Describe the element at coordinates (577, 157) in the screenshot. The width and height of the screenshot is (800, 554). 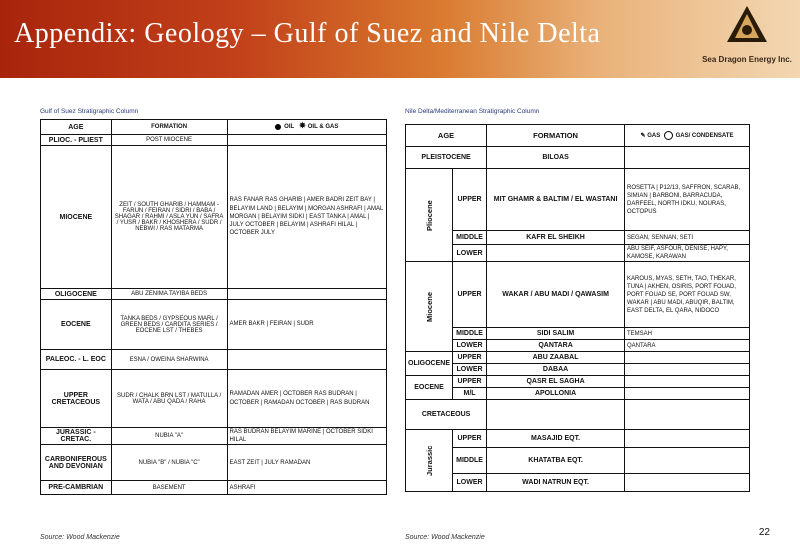
I see `table-row: PLEISTOCENE BILOAS` at that location.